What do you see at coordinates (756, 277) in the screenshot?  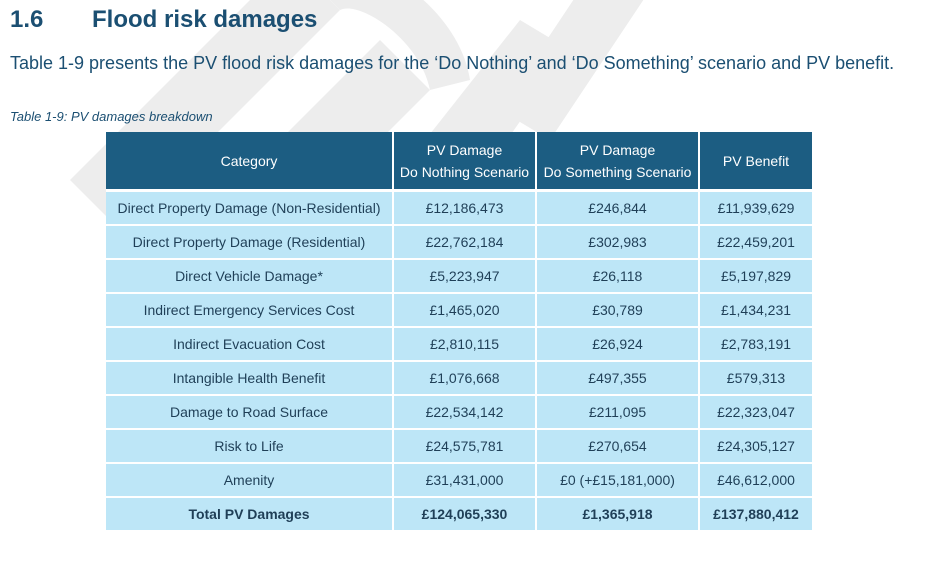 I see `benefit-cell: £5,197,829` at bounding box center [756, 277].